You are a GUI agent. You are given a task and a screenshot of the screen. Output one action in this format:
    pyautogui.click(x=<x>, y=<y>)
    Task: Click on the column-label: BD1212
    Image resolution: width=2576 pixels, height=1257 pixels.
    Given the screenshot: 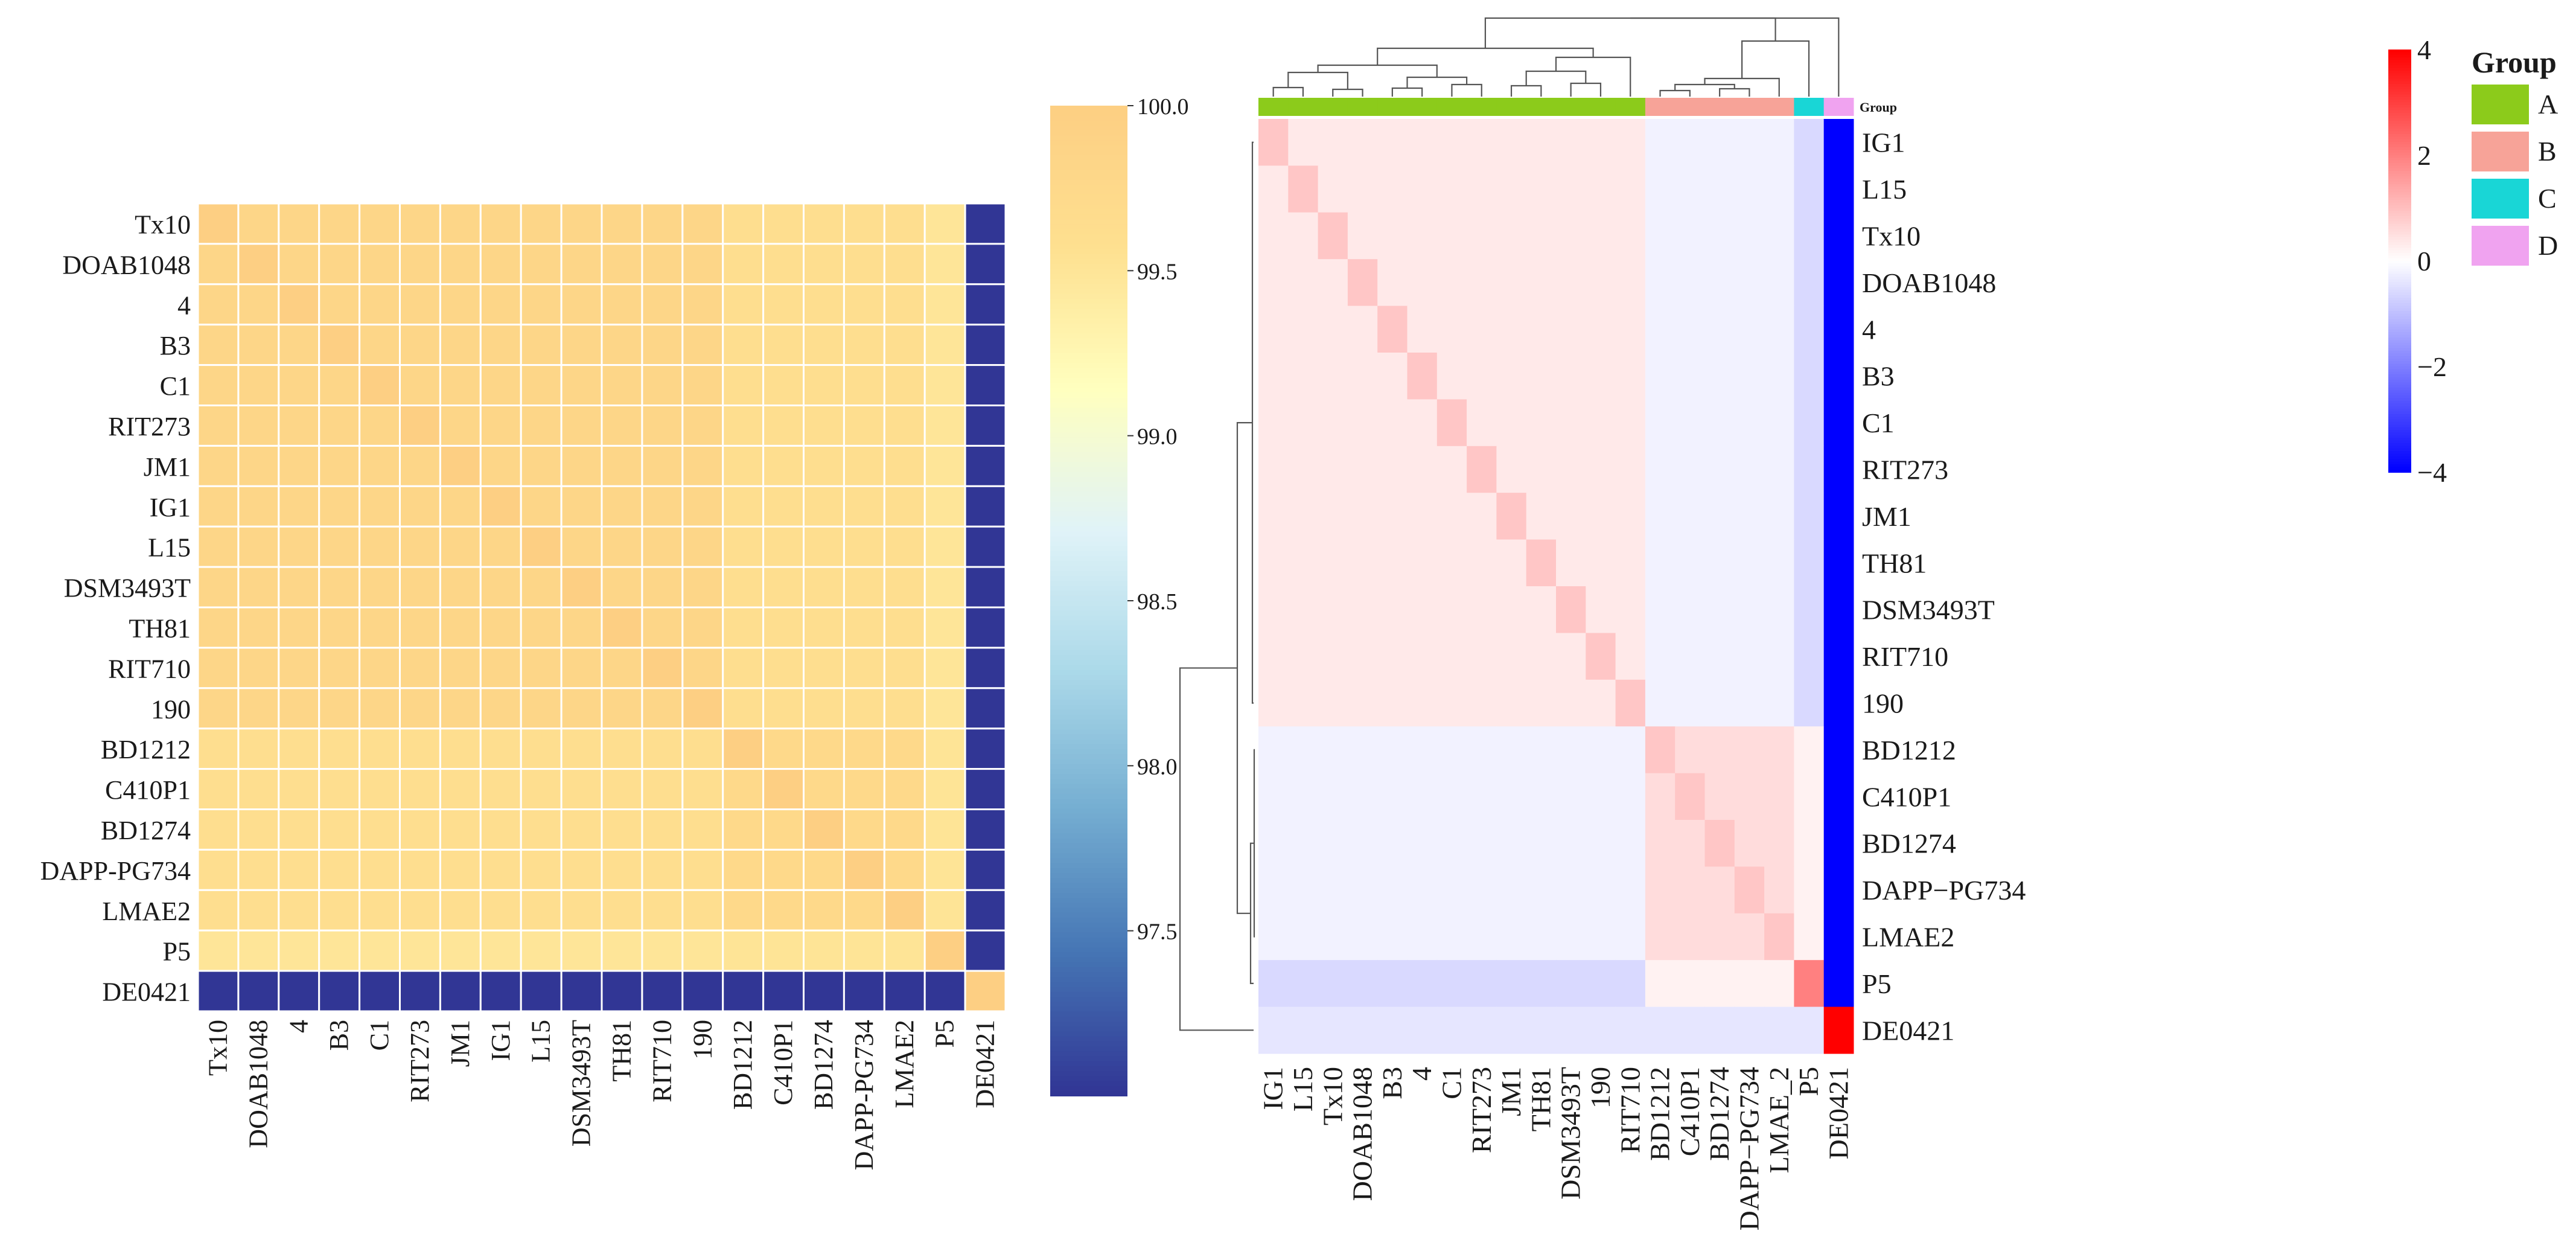 What is the action you would take?
    pyautogui.click(x=1660, y=1114)
    